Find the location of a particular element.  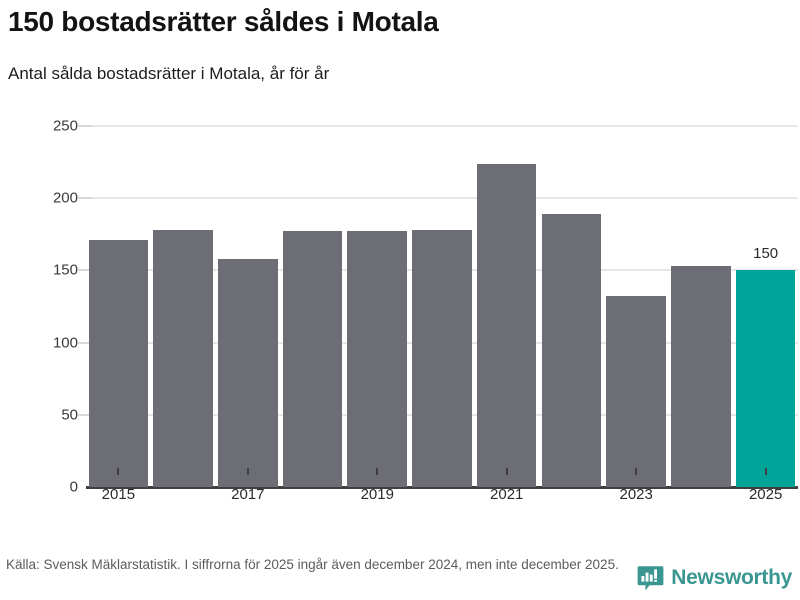

x-axis-label-2017: 2017 is located at coordinates (248, 494).